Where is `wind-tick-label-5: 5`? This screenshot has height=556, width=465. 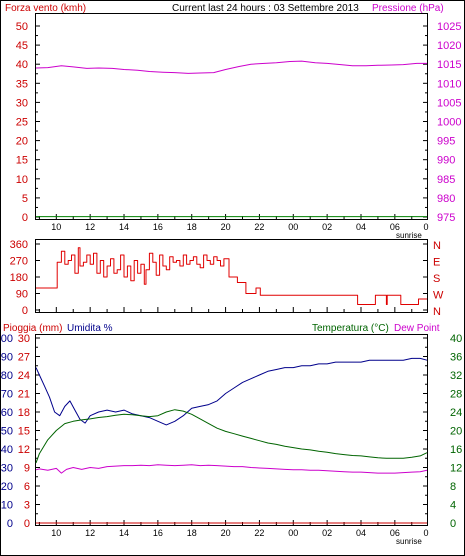
wind-tick-label-5: 5 is located at coordinates (25, 199).